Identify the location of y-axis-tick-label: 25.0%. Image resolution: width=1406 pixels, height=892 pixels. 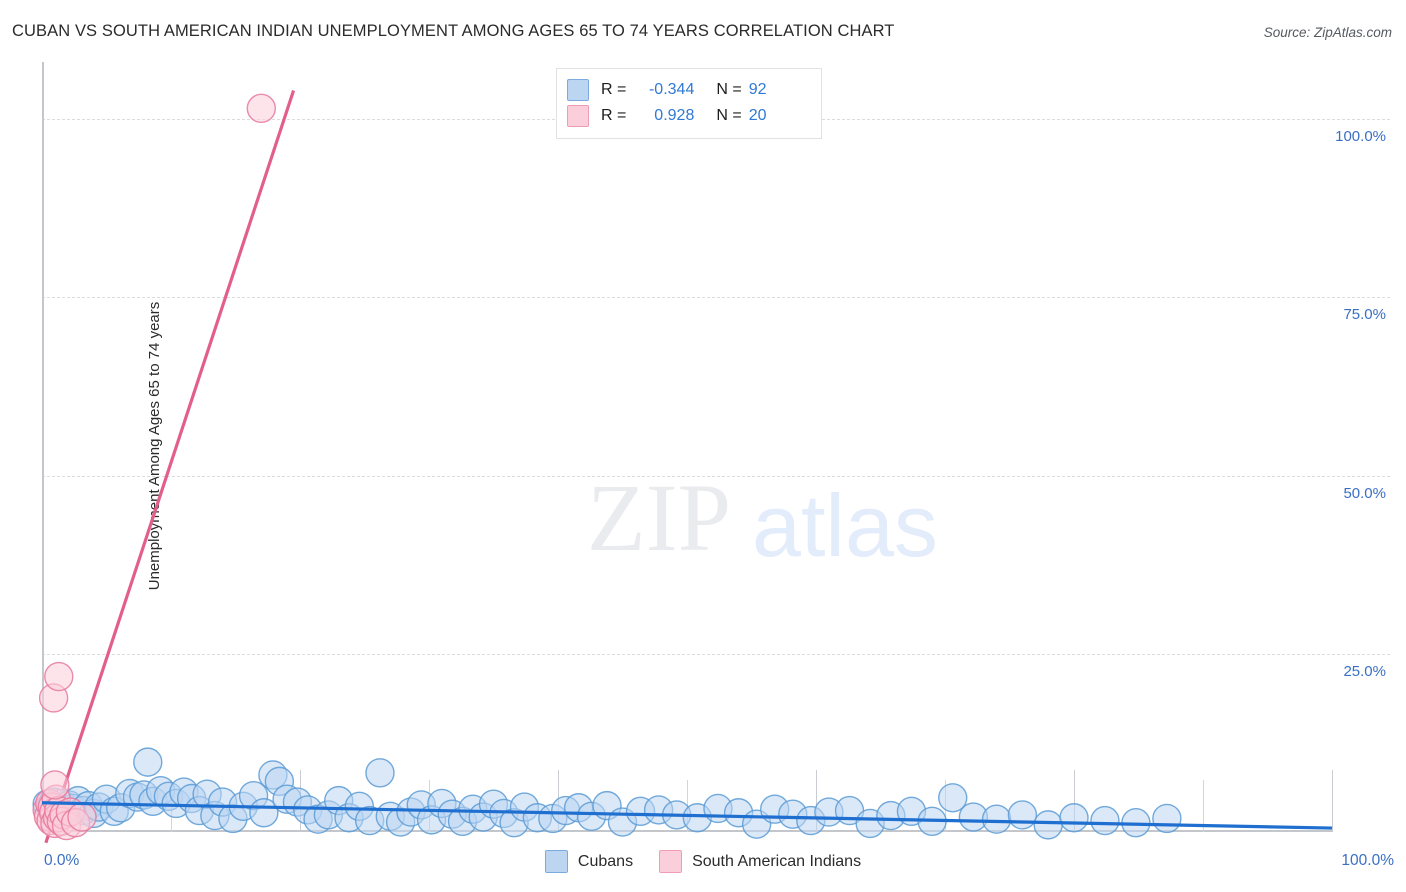
(1364, 671).